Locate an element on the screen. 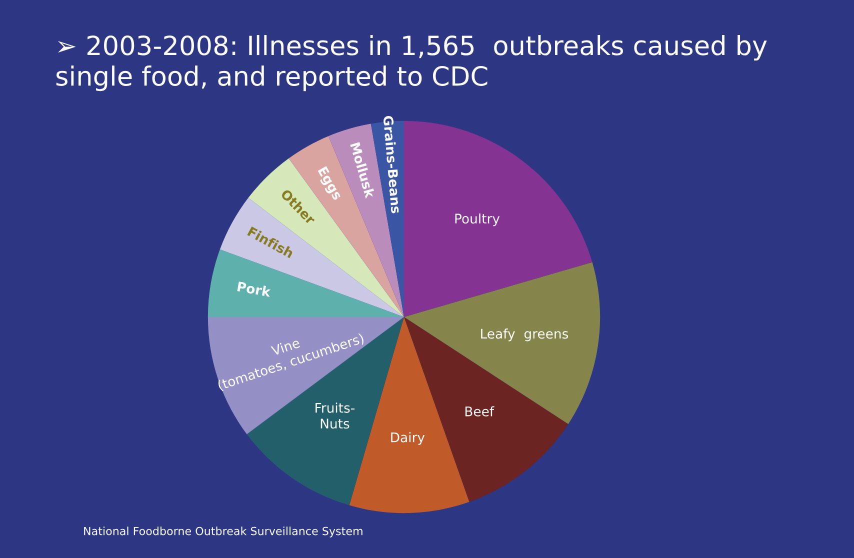  slice-label: Dairy is located at coordinates (408, 438).